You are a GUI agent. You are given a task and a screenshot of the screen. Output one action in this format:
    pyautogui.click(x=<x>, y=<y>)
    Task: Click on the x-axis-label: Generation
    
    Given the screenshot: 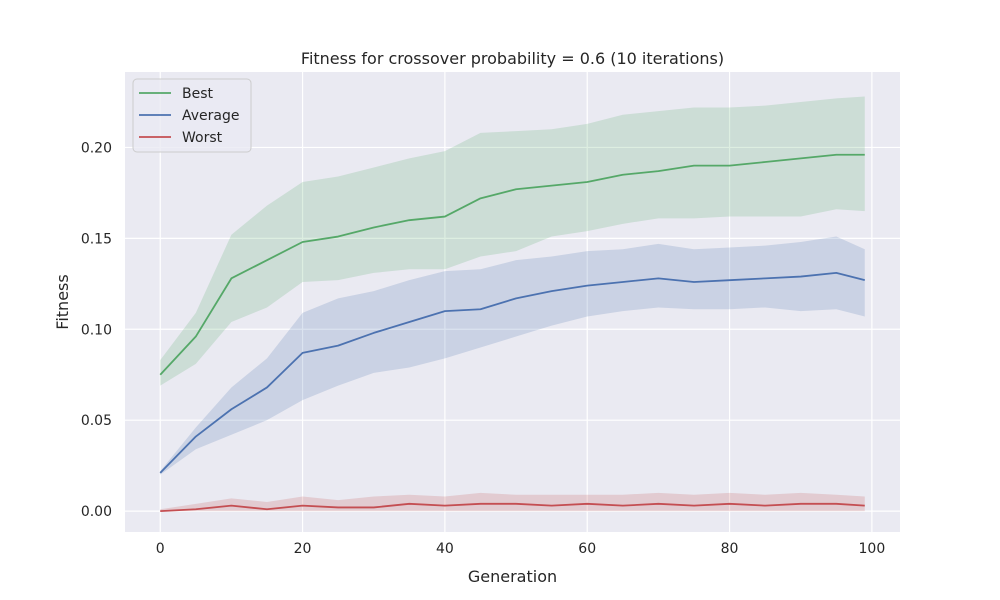 What is the action you would take?
    pyautogui.click(x=512, y=576)
    